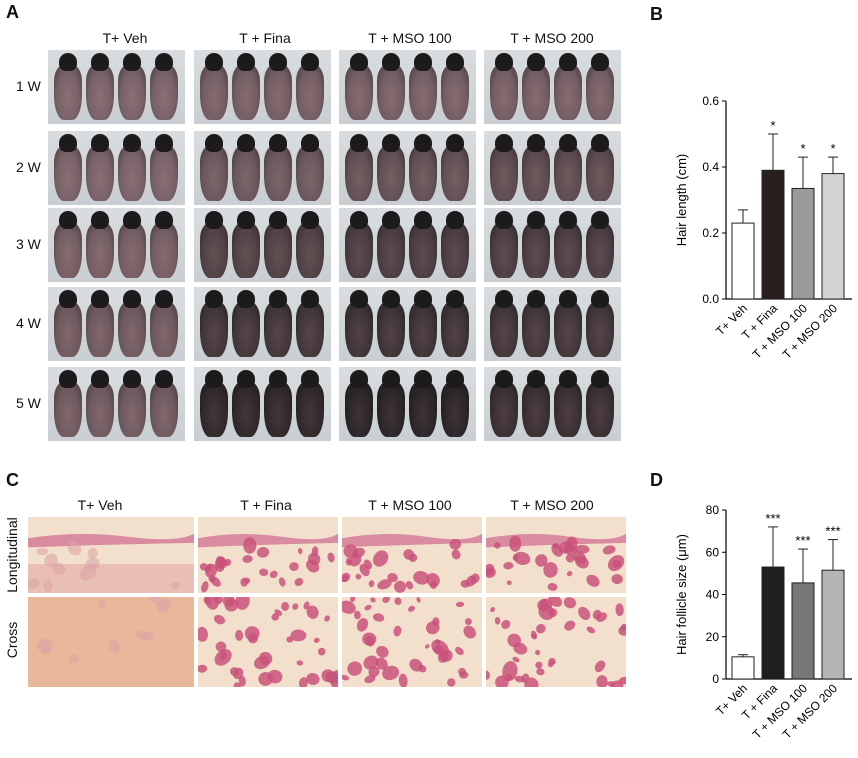  Describe the element at coordinates (552, 38) in the screenshot. I see `panel-a-column-label: T + MSO 200` at that location.